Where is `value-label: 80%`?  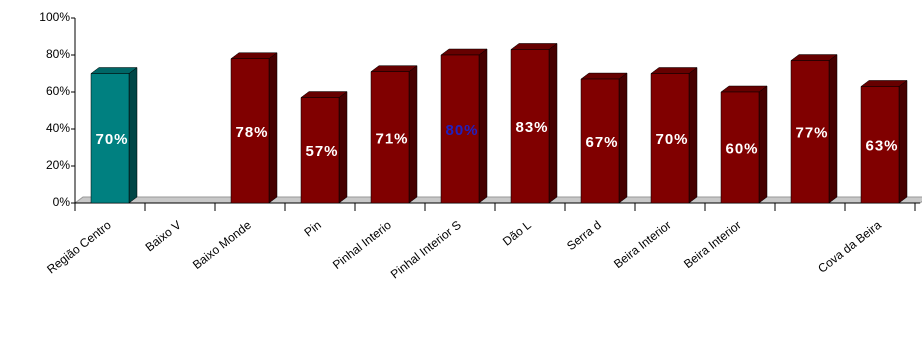 value-label: 80% is located at coordinates (461, 130).